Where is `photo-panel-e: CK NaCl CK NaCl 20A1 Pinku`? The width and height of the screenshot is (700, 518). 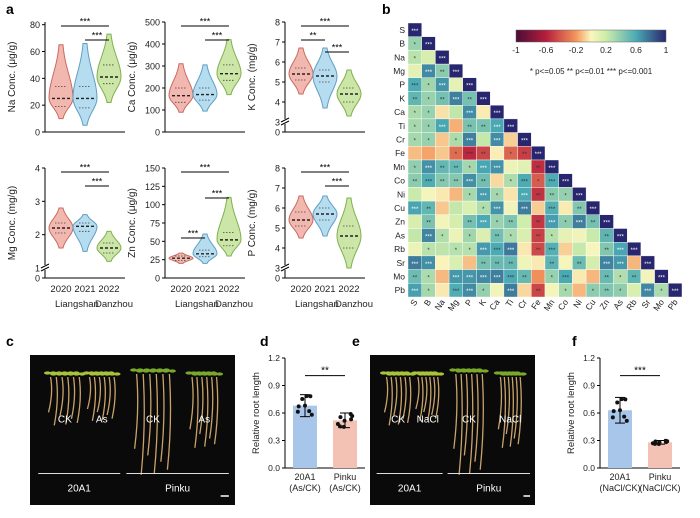
photo-panel-e: CK NaCl CK NaCl 20A1 Pinku is located at coordinates (452, 430).